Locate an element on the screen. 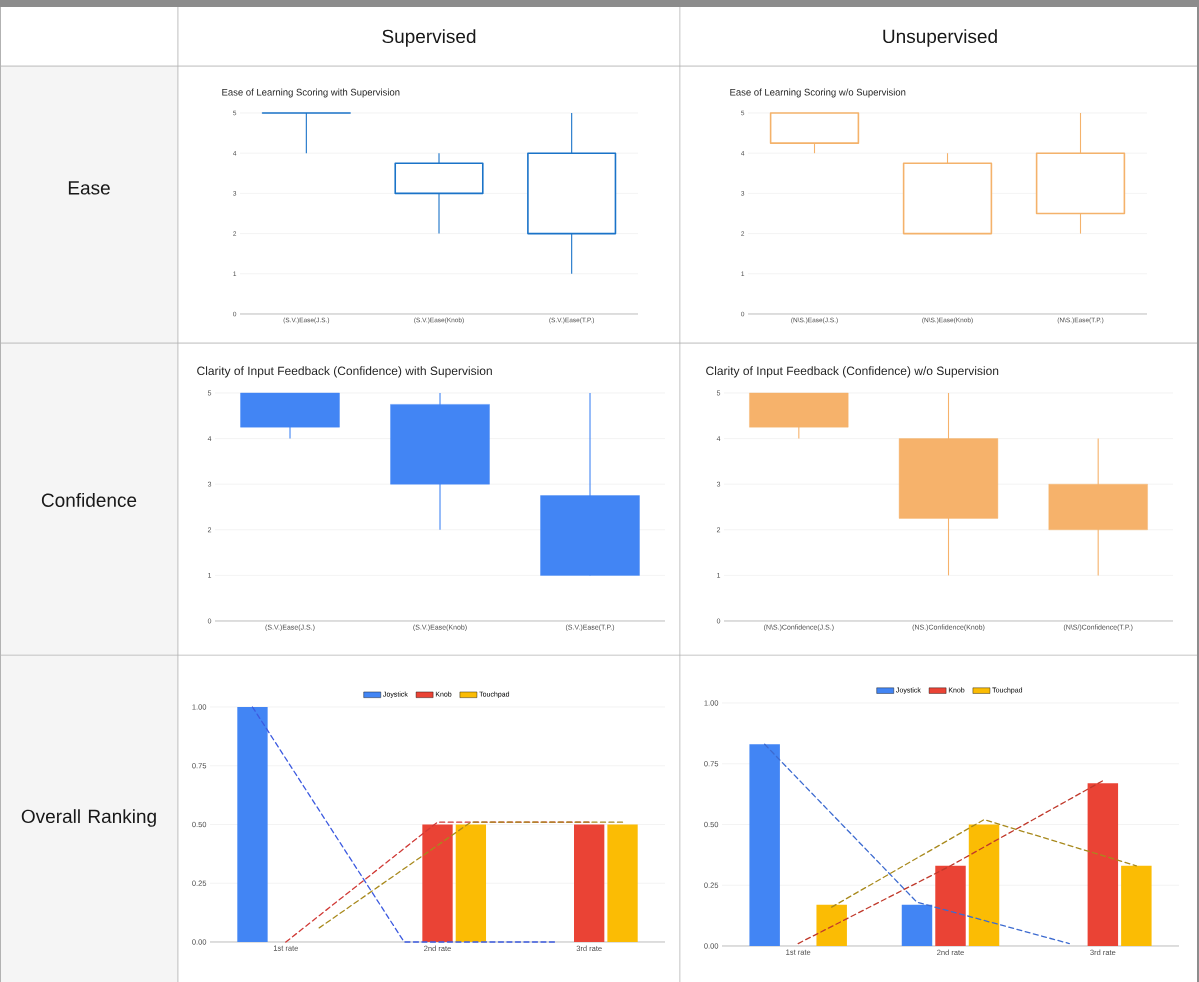 The image size is (1199, 982). text: Confidence is located at coordinates (89, 500).